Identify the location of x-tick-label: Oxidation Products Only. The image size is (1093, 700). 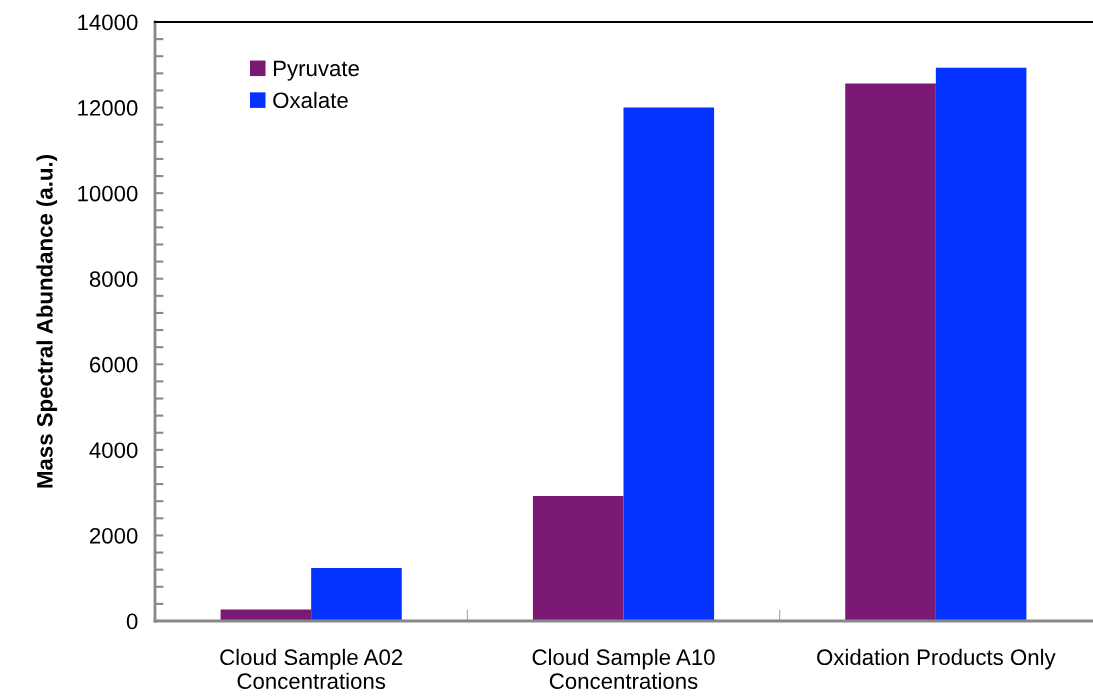
(936, 659).